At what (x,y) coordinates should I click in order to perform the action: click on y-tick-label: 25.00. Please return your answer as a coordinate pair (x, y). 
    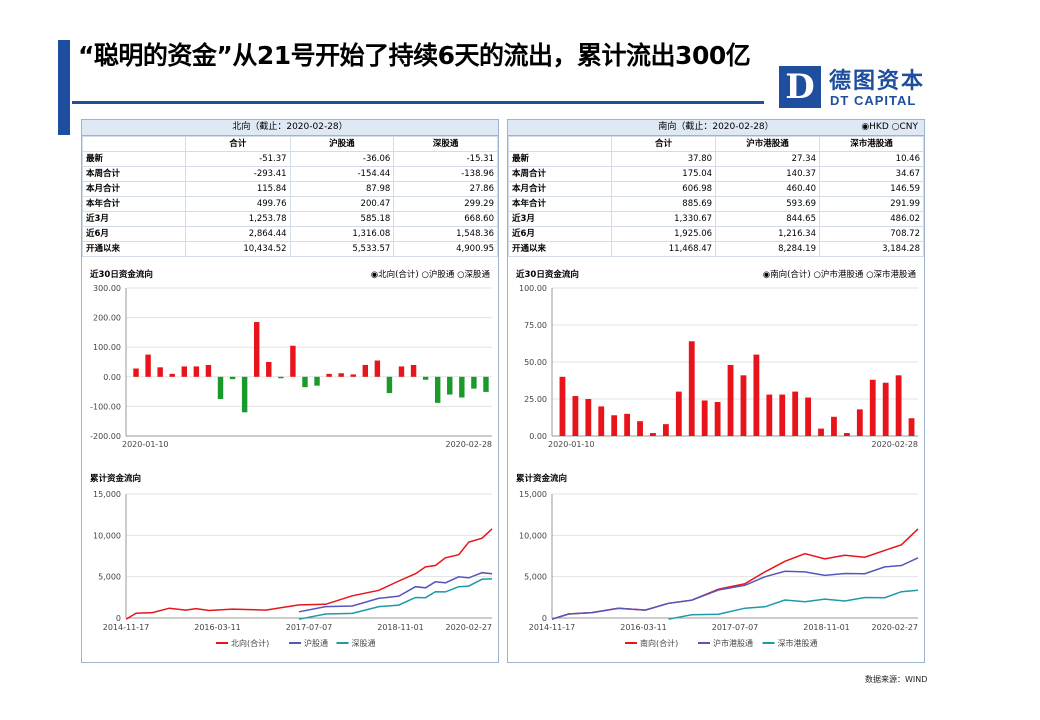
    Looking at the image, I should click on (535, 399).